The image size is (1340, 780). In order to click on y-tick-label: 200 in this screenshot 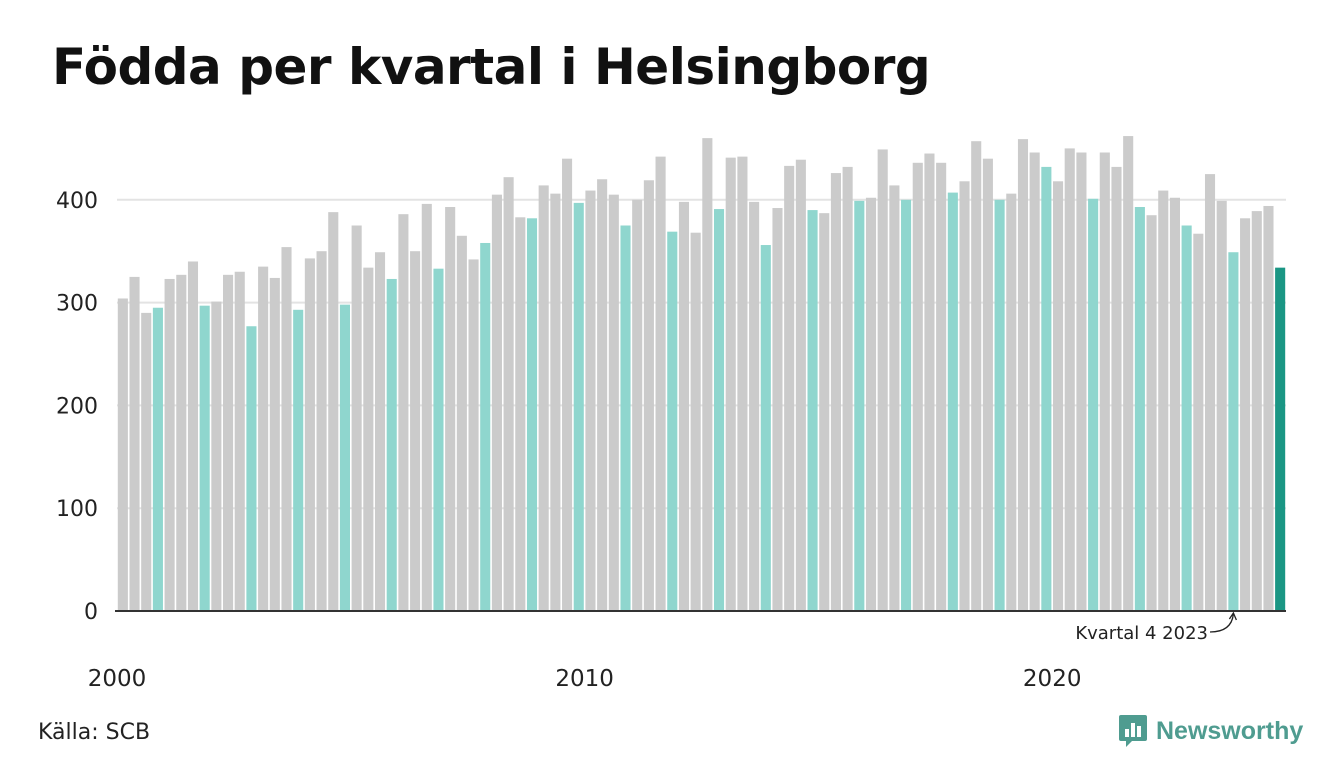, I will do `click(77, 406)`.